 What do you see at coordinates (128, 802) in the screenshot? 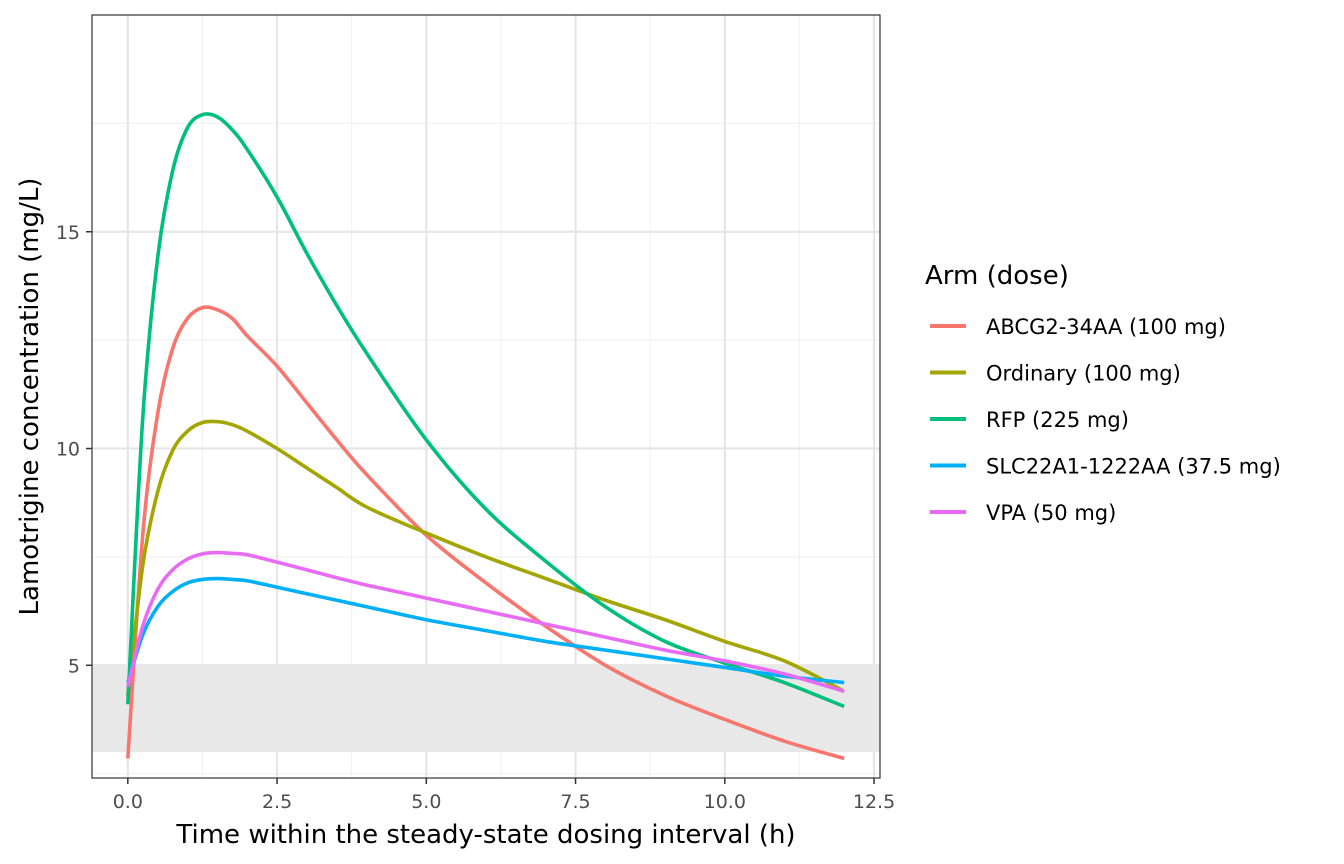
I see `x-tick-label: 0.0` at bounding box center [128, 802].